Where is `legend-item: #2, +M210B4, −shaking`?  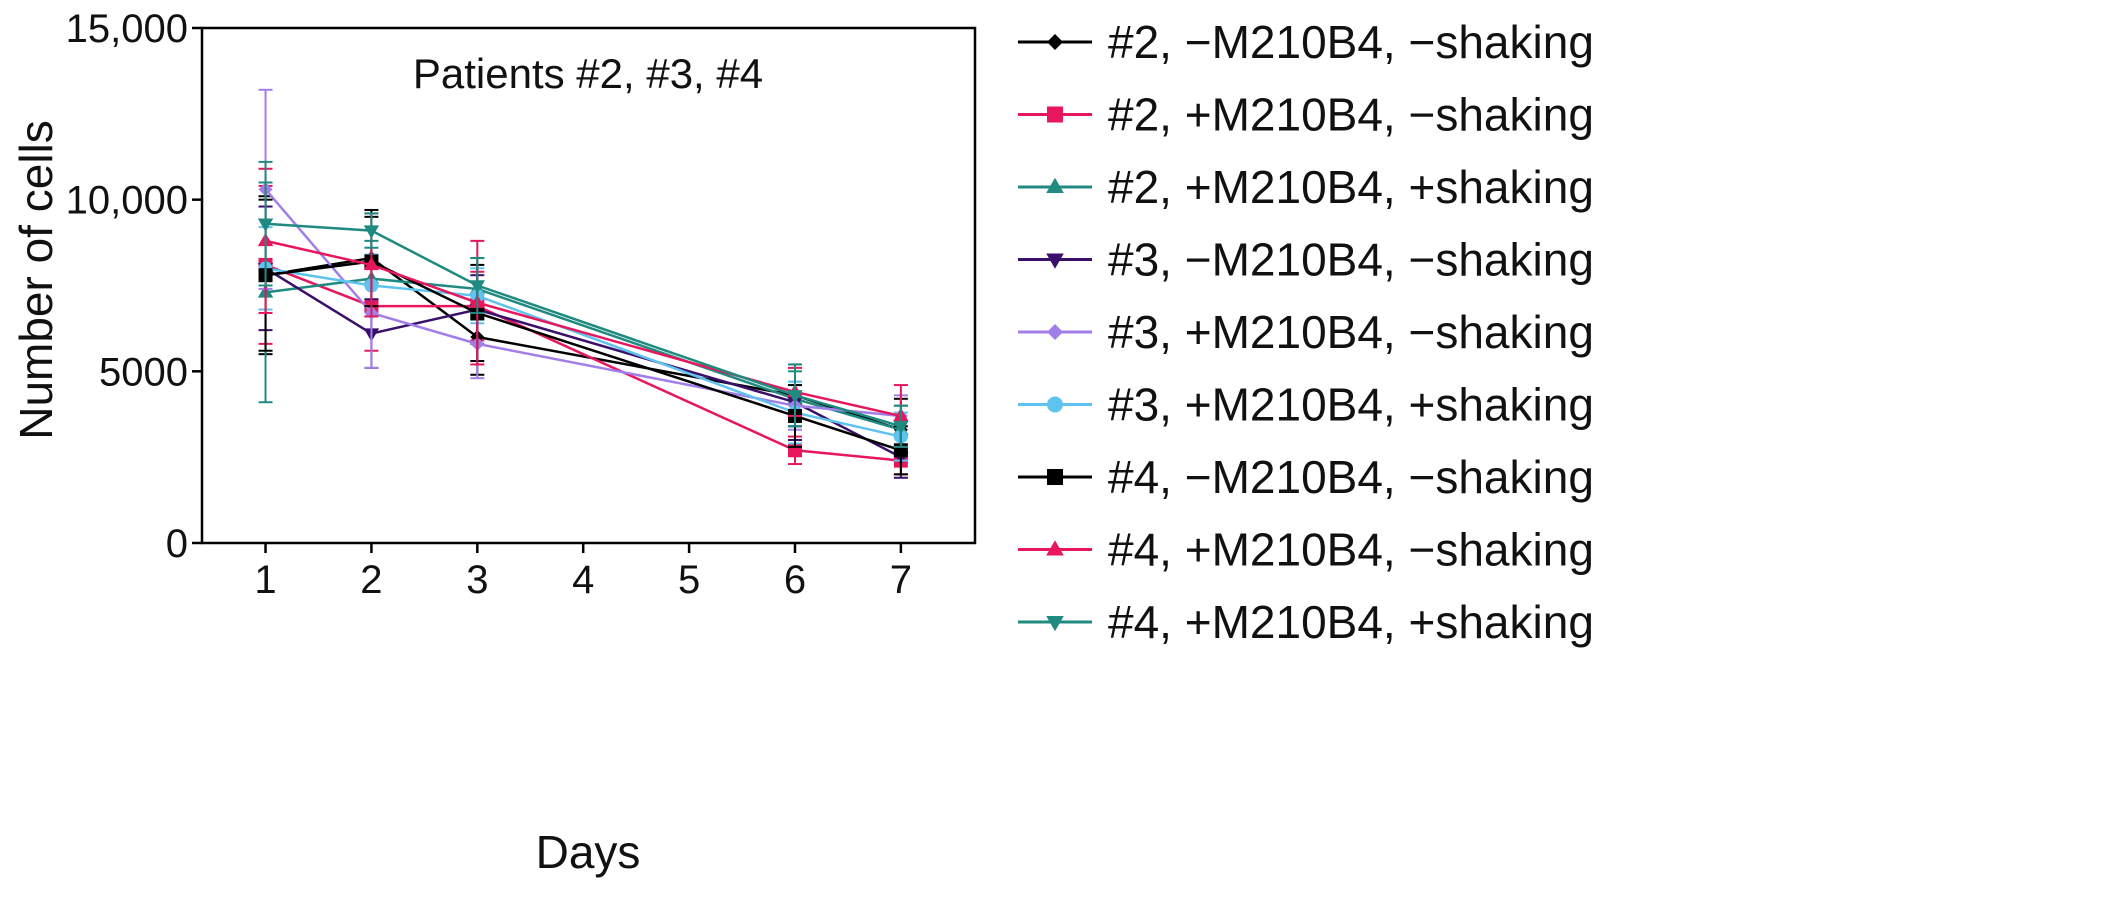
legend-item: #2, +M210B4, −shaking is located at coordinates (1306, 115).